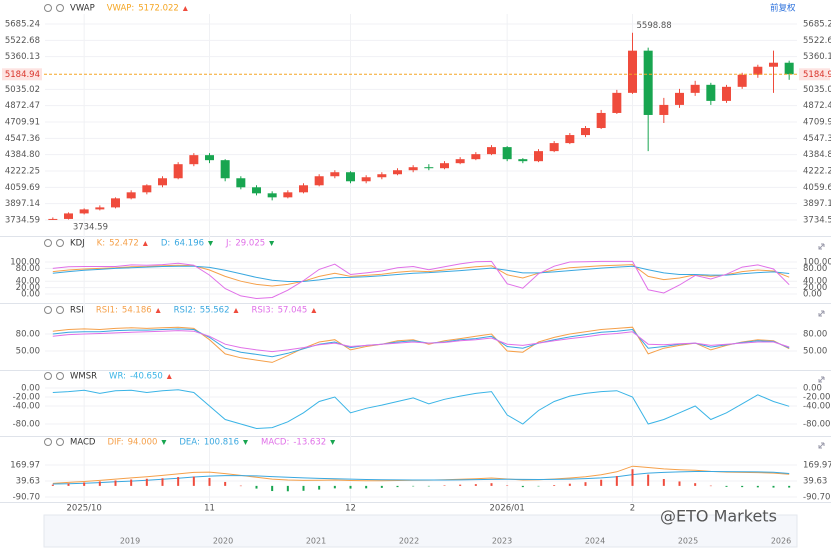 The height and width of the screenshot is (549, 831). What do you see at coordinates (189, 443) in the screenshot?
I see `legend-name: DEA:` at bounding box center [189, 443].